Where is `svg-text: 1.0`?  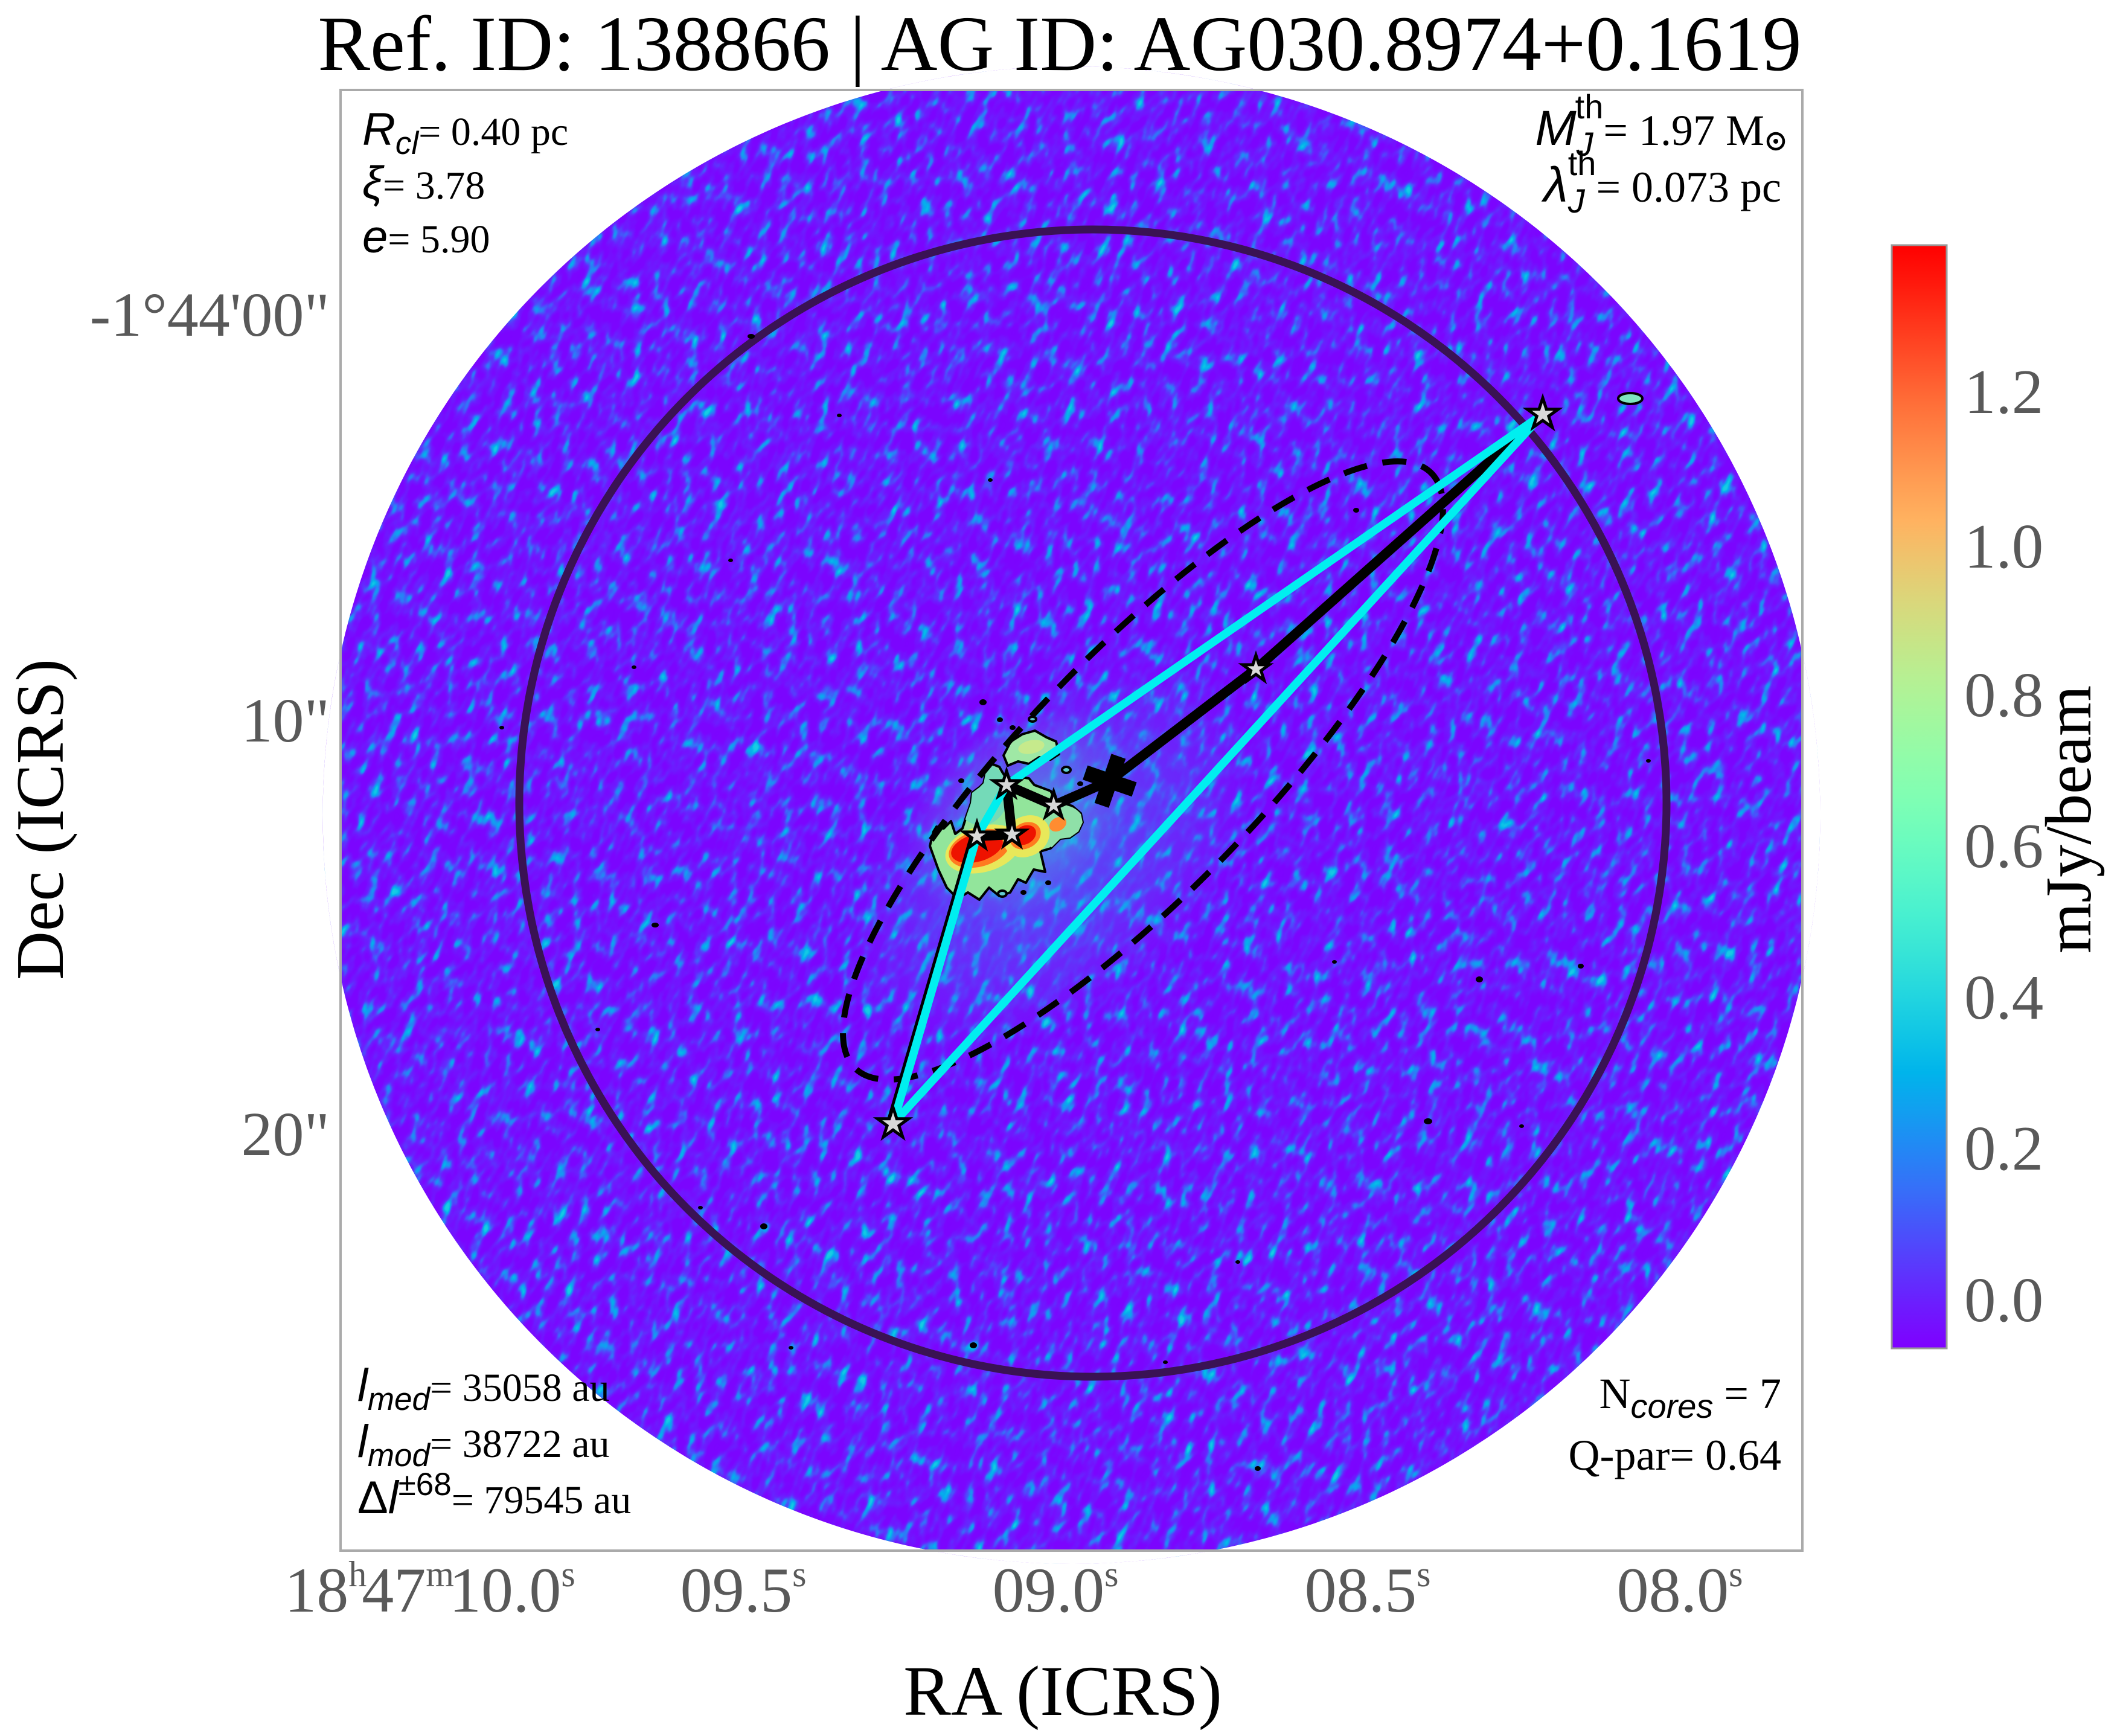 svg-text: 1.0 is located at coordinates (2004, 546).